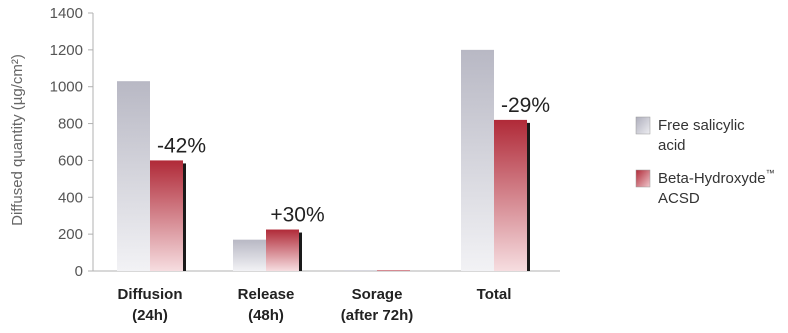 The image size is (788, 333). Describe the element at coordinates (66, 13) in the screenshot. I see `y-tick-label: 1400` at that location.